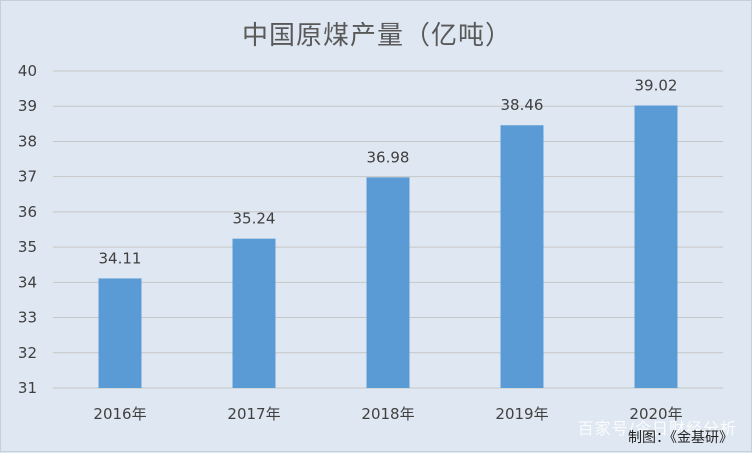  What do you see at coordinates (27, 141) in the screenshot?
I see `y-tick-label: 38` at bounding box center [27, 141].